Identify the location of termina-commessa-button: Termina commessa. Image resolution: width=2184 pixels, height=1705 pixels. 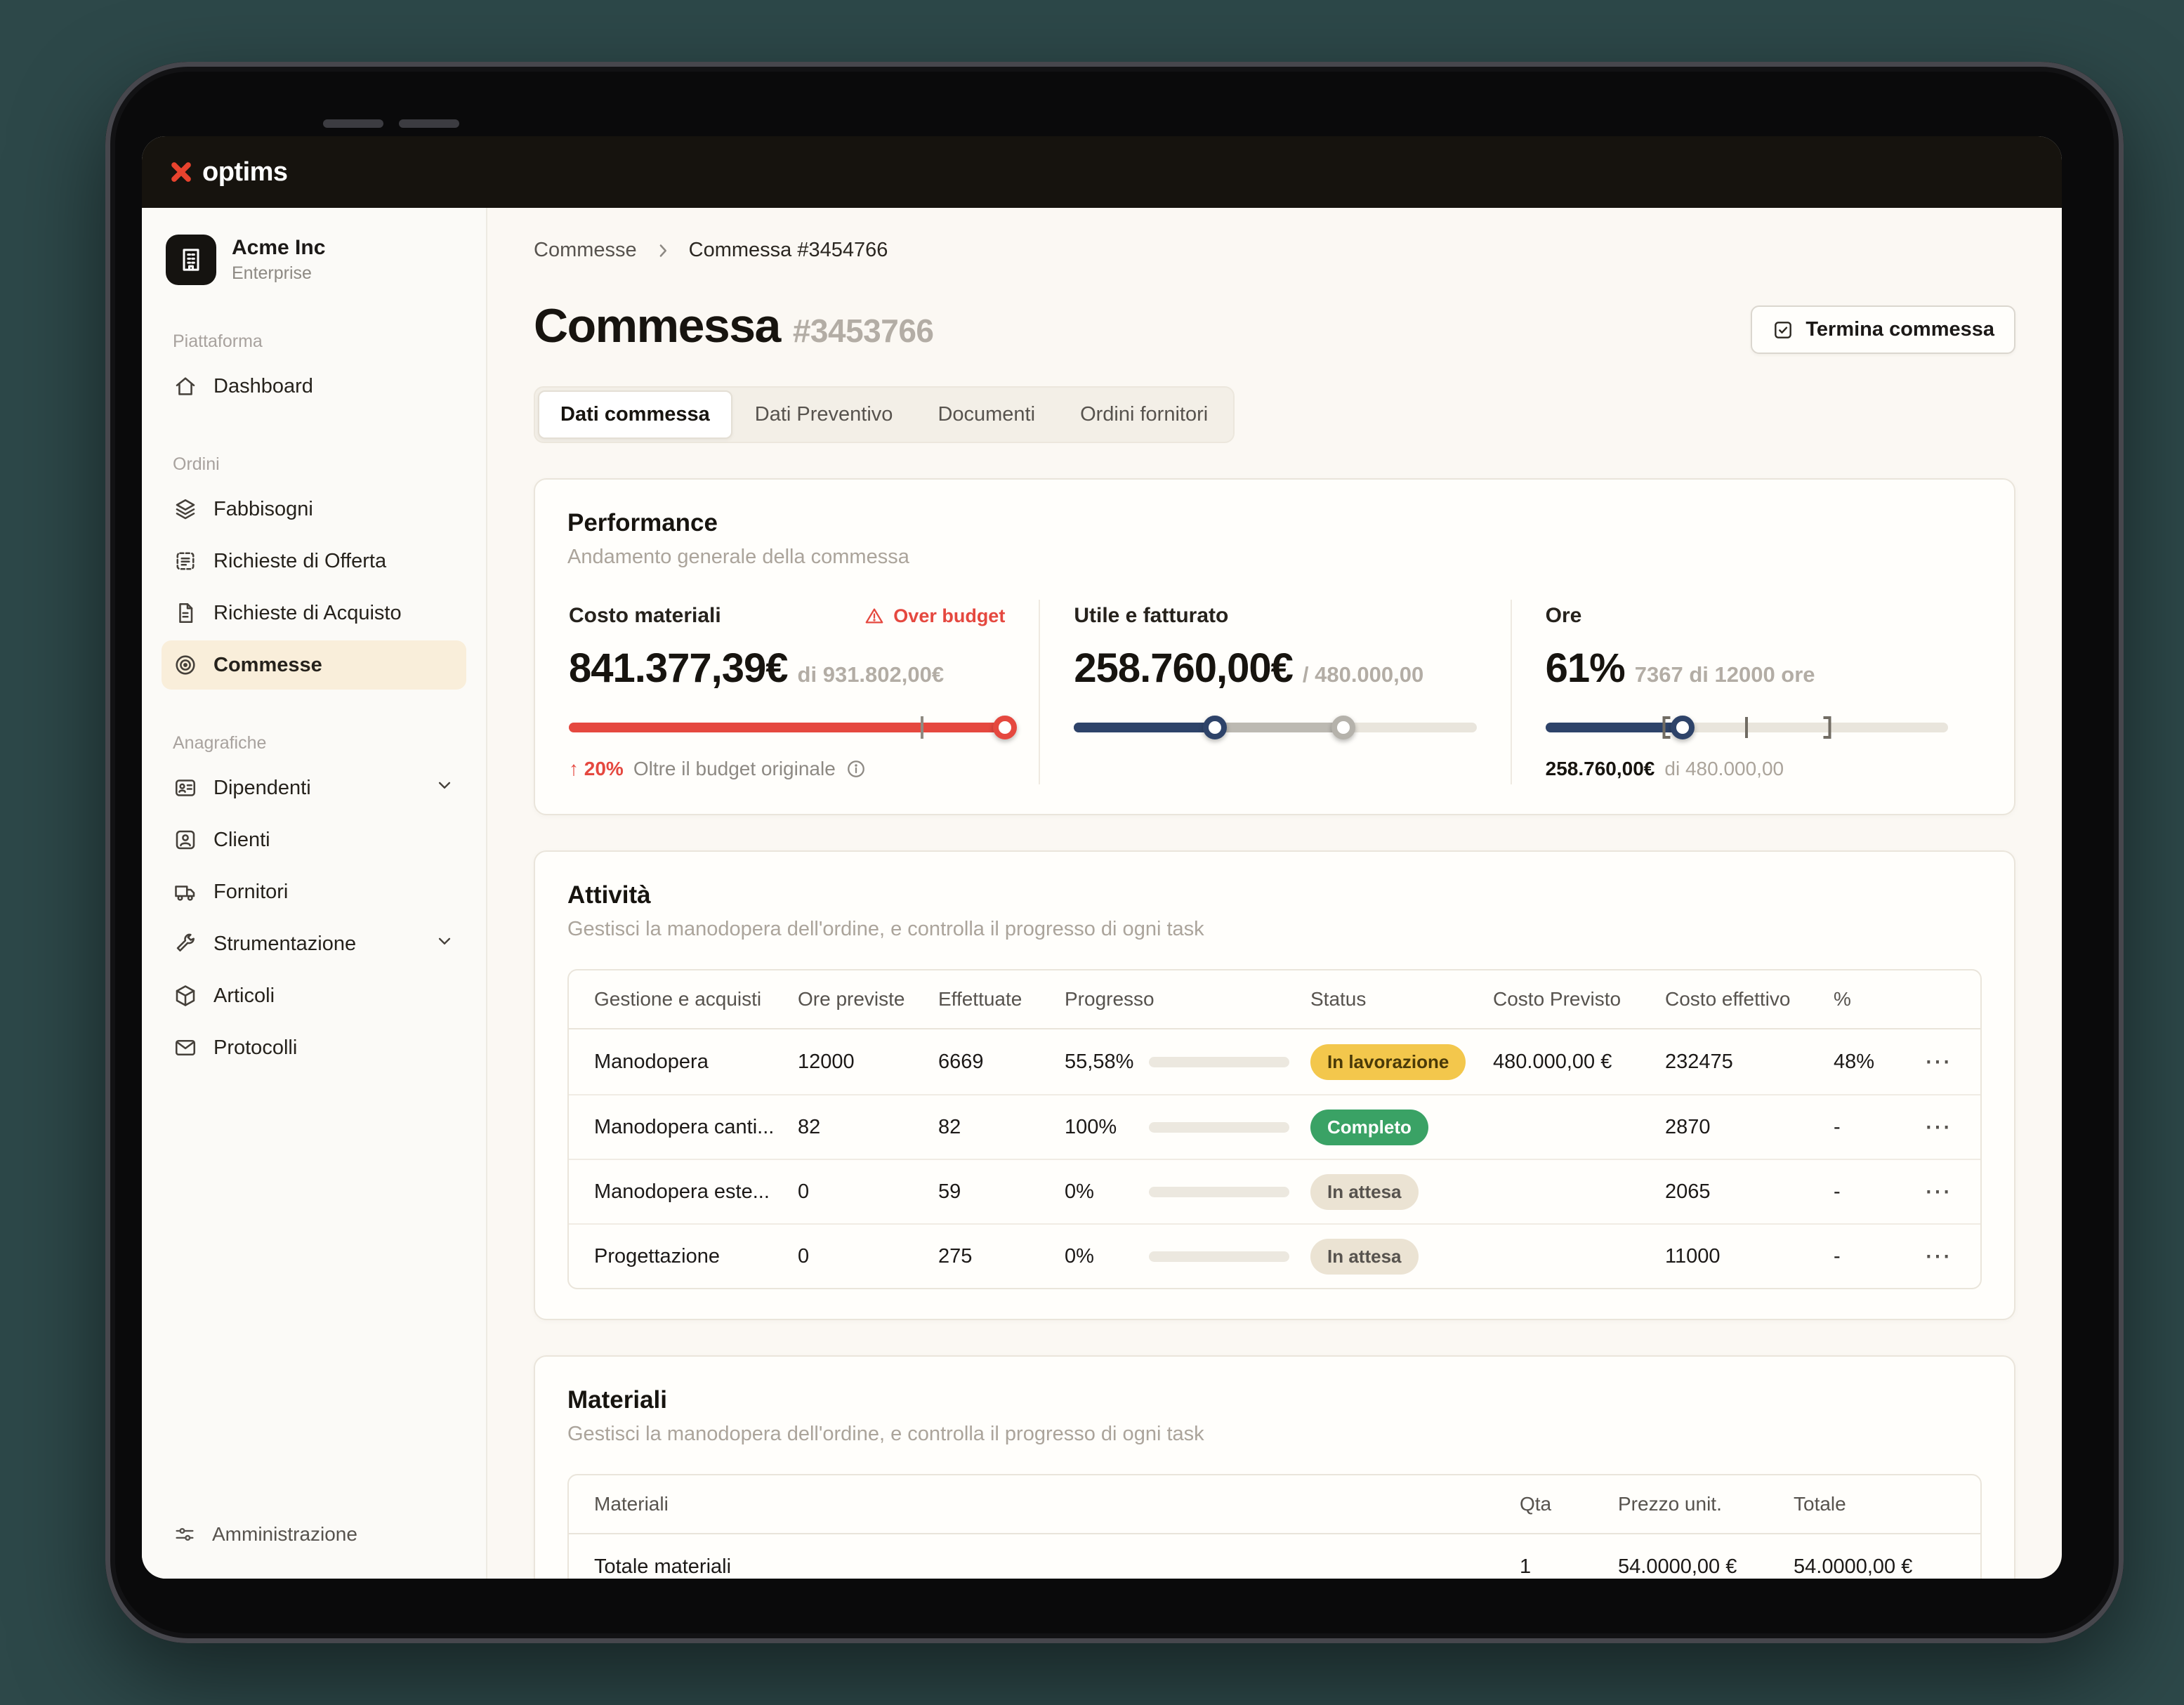
(1883, 330).